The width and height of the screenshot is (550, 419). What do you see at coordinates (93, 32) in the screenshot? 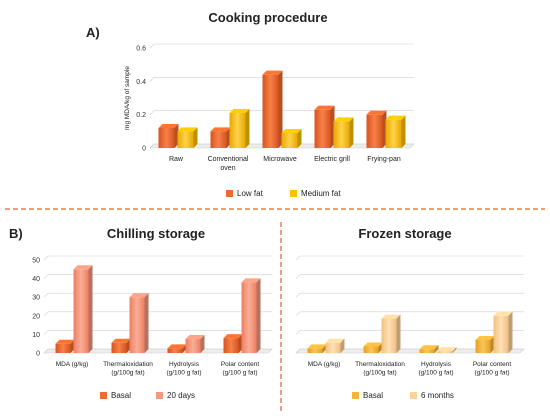
I see `panel-a-label: A)` at bounding box center [93, 32].